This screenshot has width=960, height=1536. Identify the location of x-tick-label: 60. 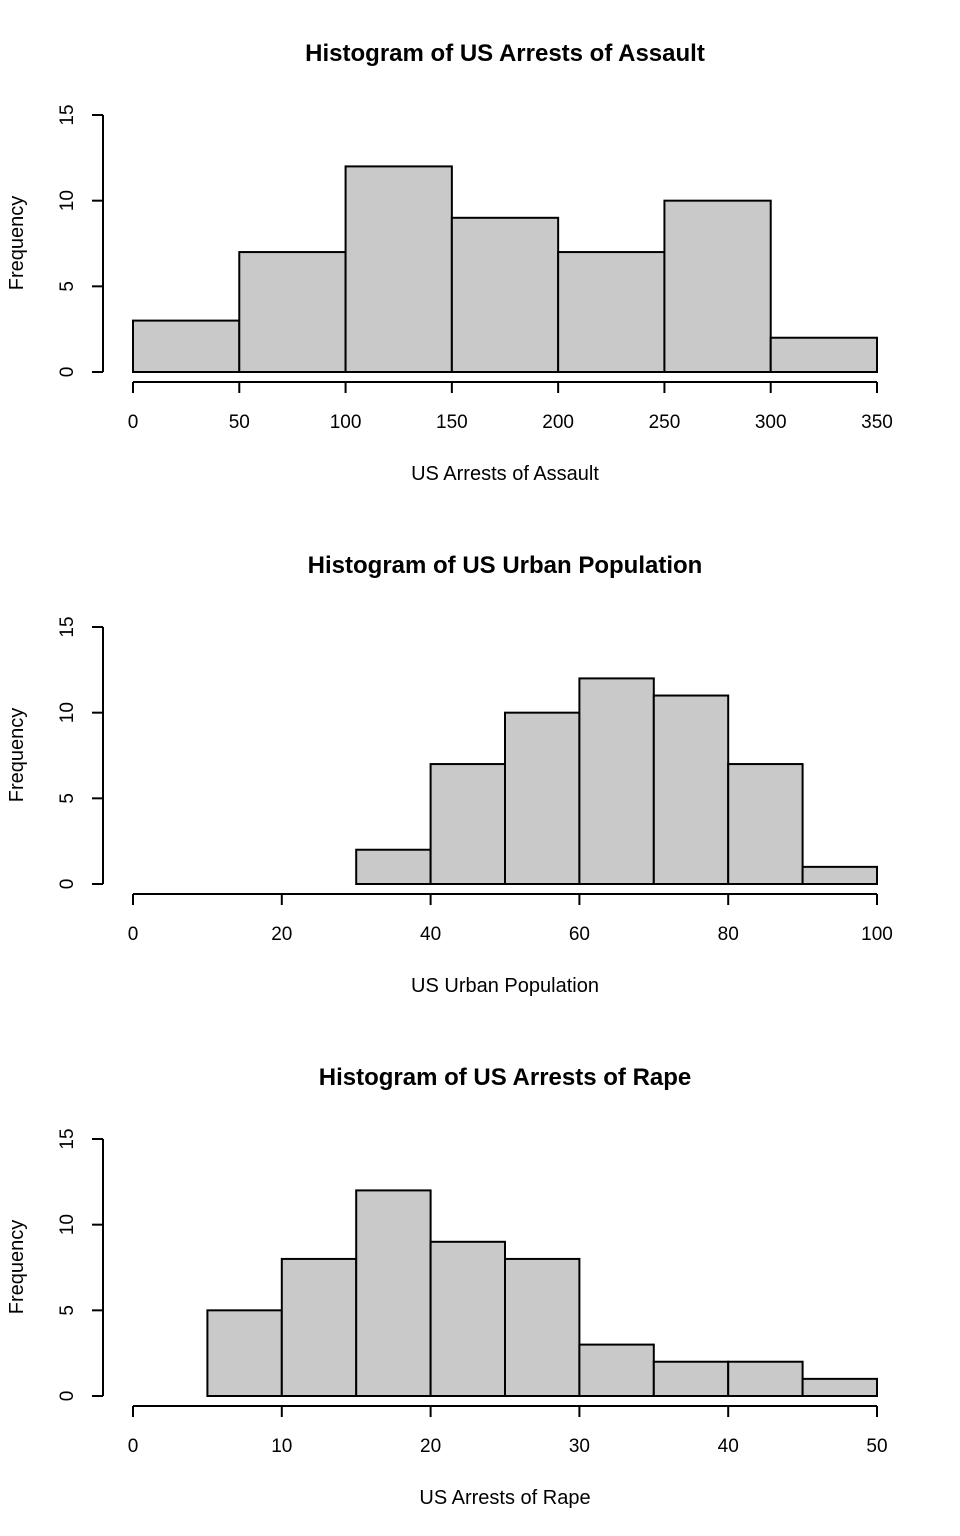
(579, 934).